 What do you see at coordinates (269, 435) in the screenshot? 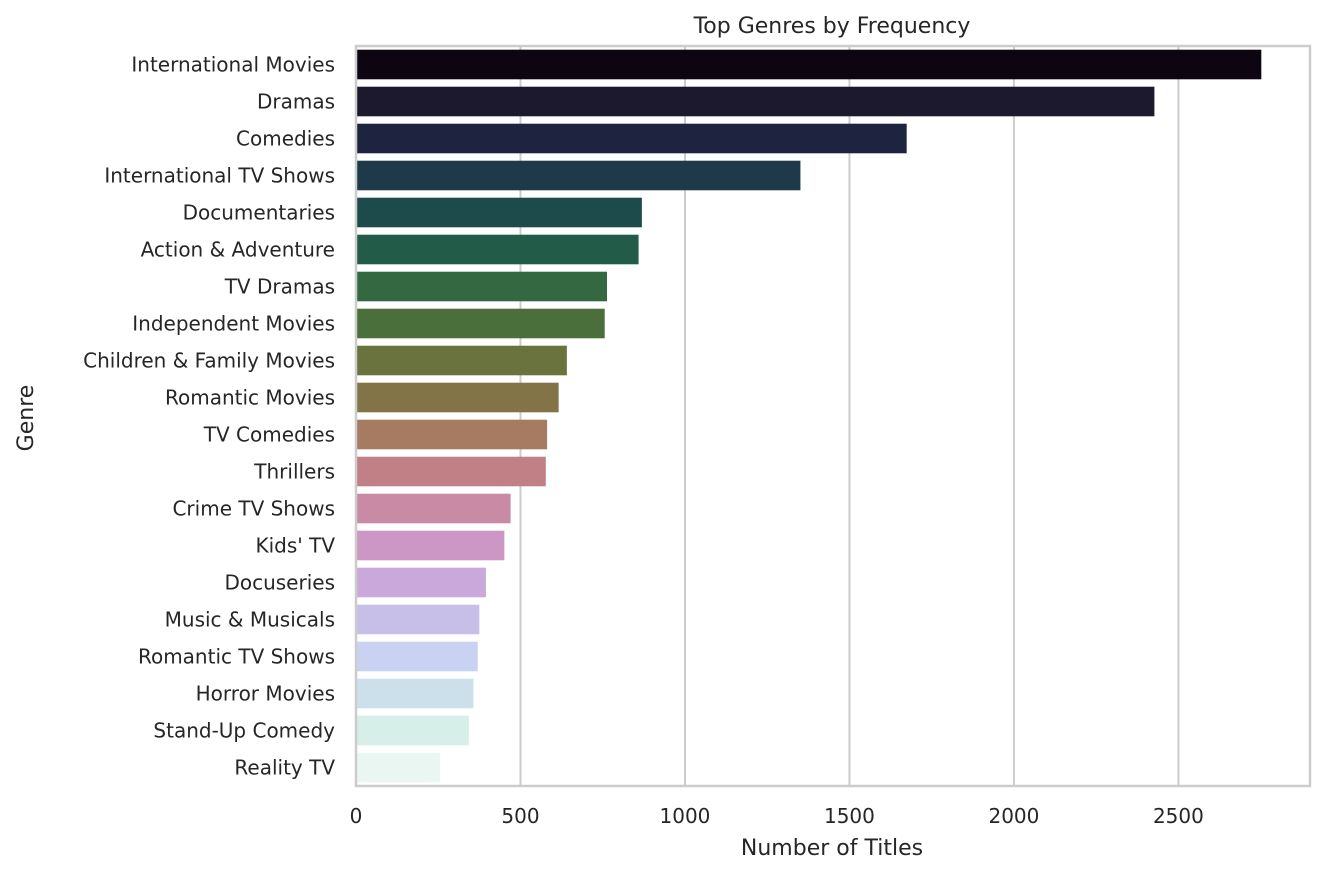
I see `y-tick-label: TV Comedies` at bounding box center [269, 435].